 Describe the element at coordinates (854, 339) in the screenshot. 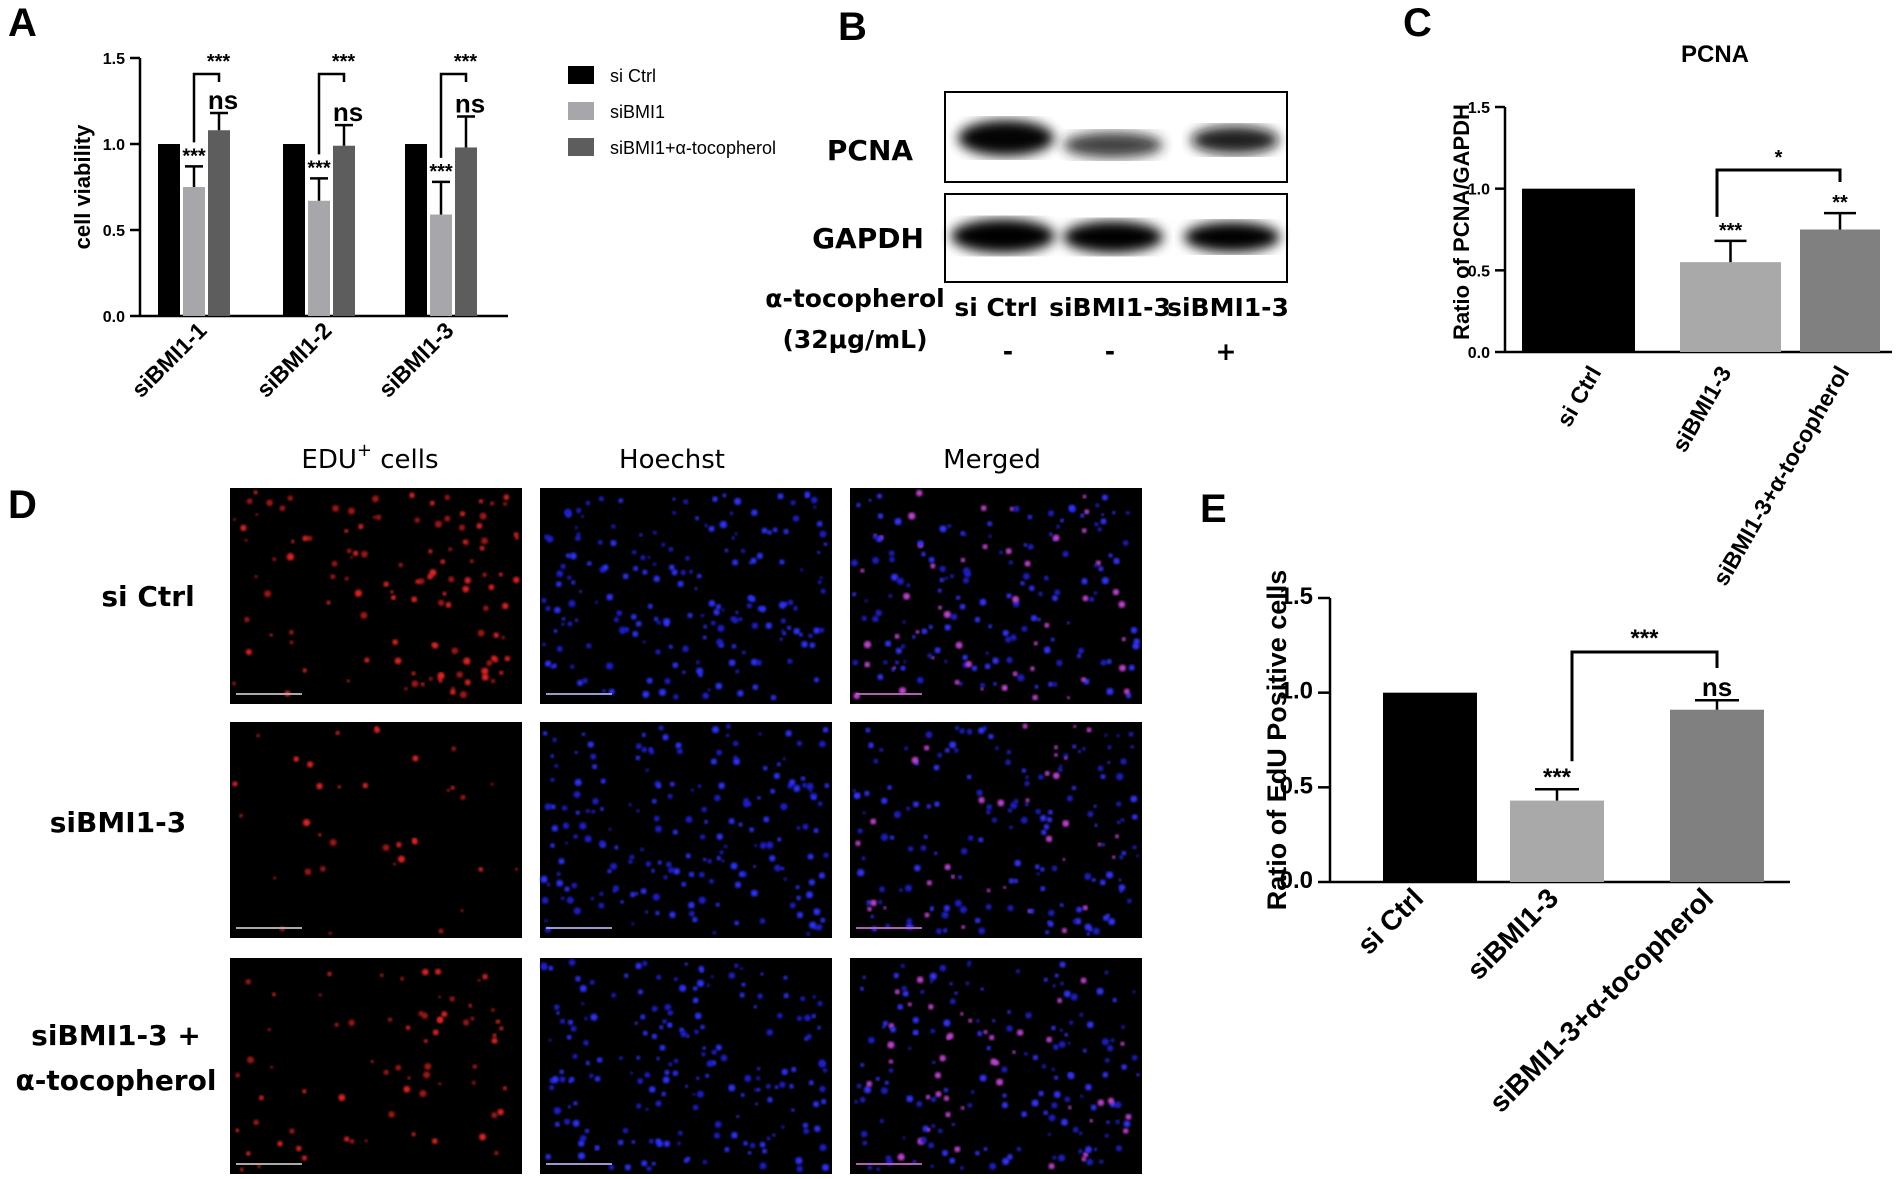

I see `blot-treatment-dose: (32μg/mL)` at that location.